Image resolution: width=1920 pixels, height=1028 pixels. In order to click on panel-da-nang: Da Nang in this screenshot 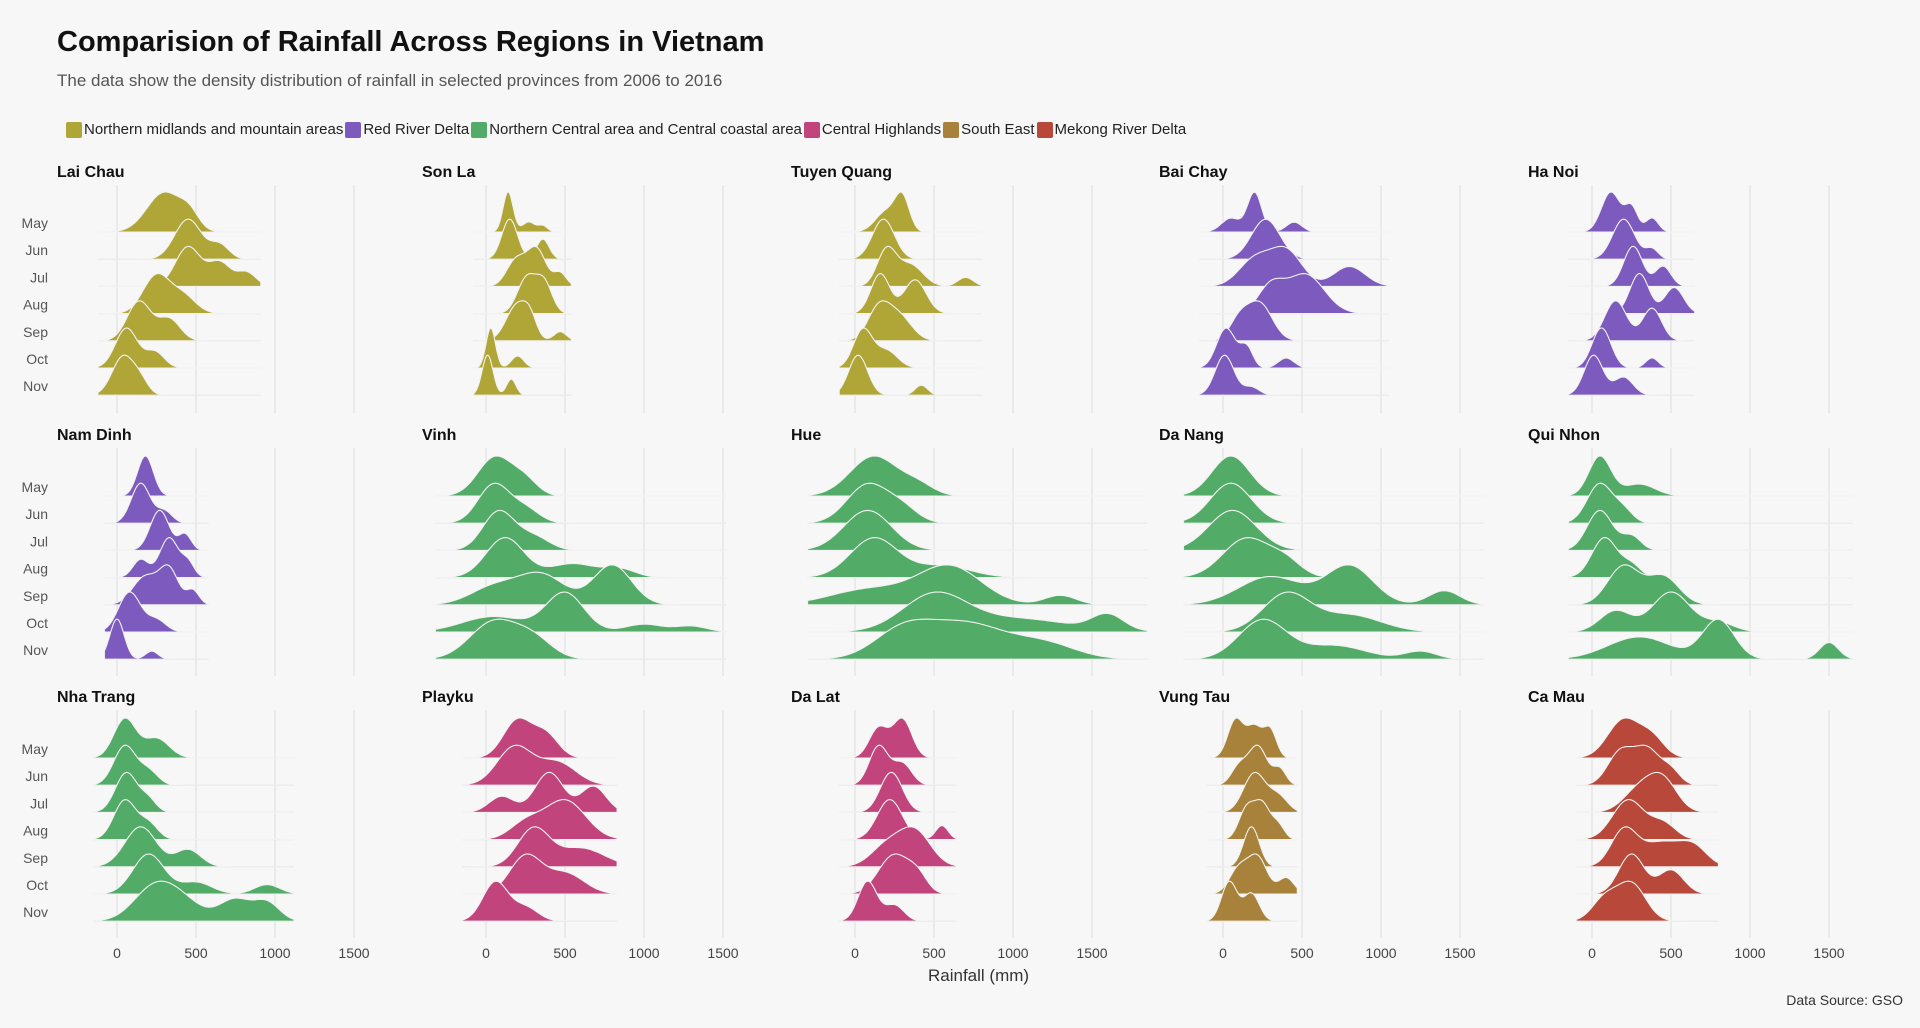, I will do `click(1322, 551)`.